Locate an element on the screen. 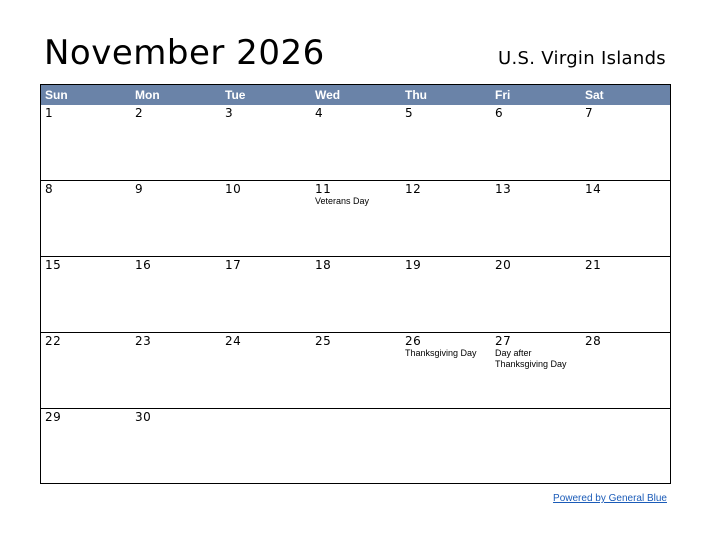 The height and width of the screenshot is (550, 712). day-number: 15 is located at coordinates (53, 265).